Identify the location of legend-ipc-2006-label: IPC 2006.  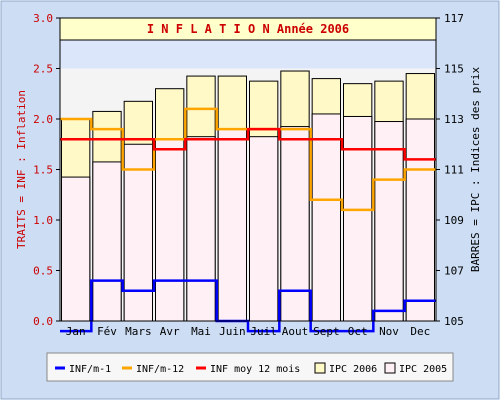
(353, 369).